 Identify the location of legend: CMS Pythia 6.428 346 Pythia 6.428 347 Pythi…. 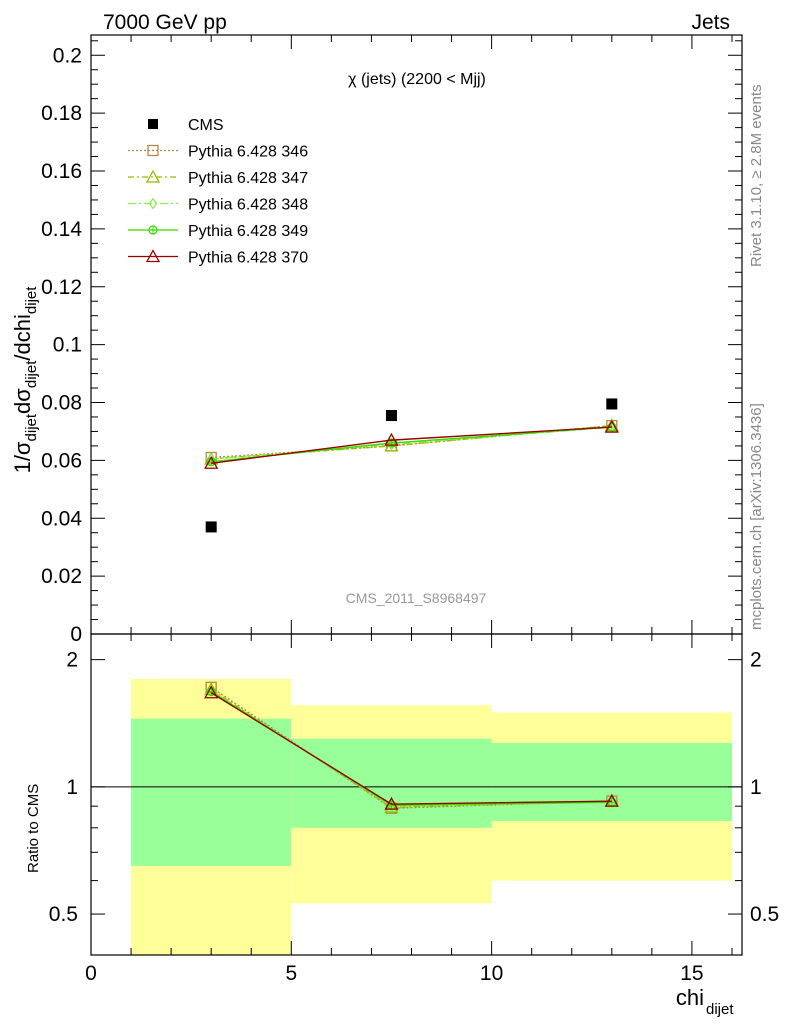
(218, 192).